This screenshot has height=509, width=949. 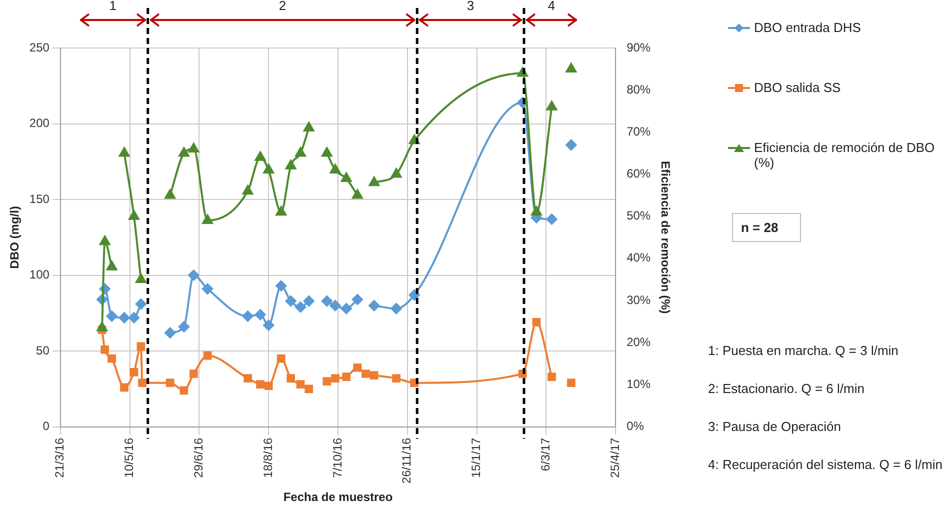 What do you see at coordinates (46, 426) in the screenshot?
I see `y-tick-label: 0` at bounding box center [46, 426].